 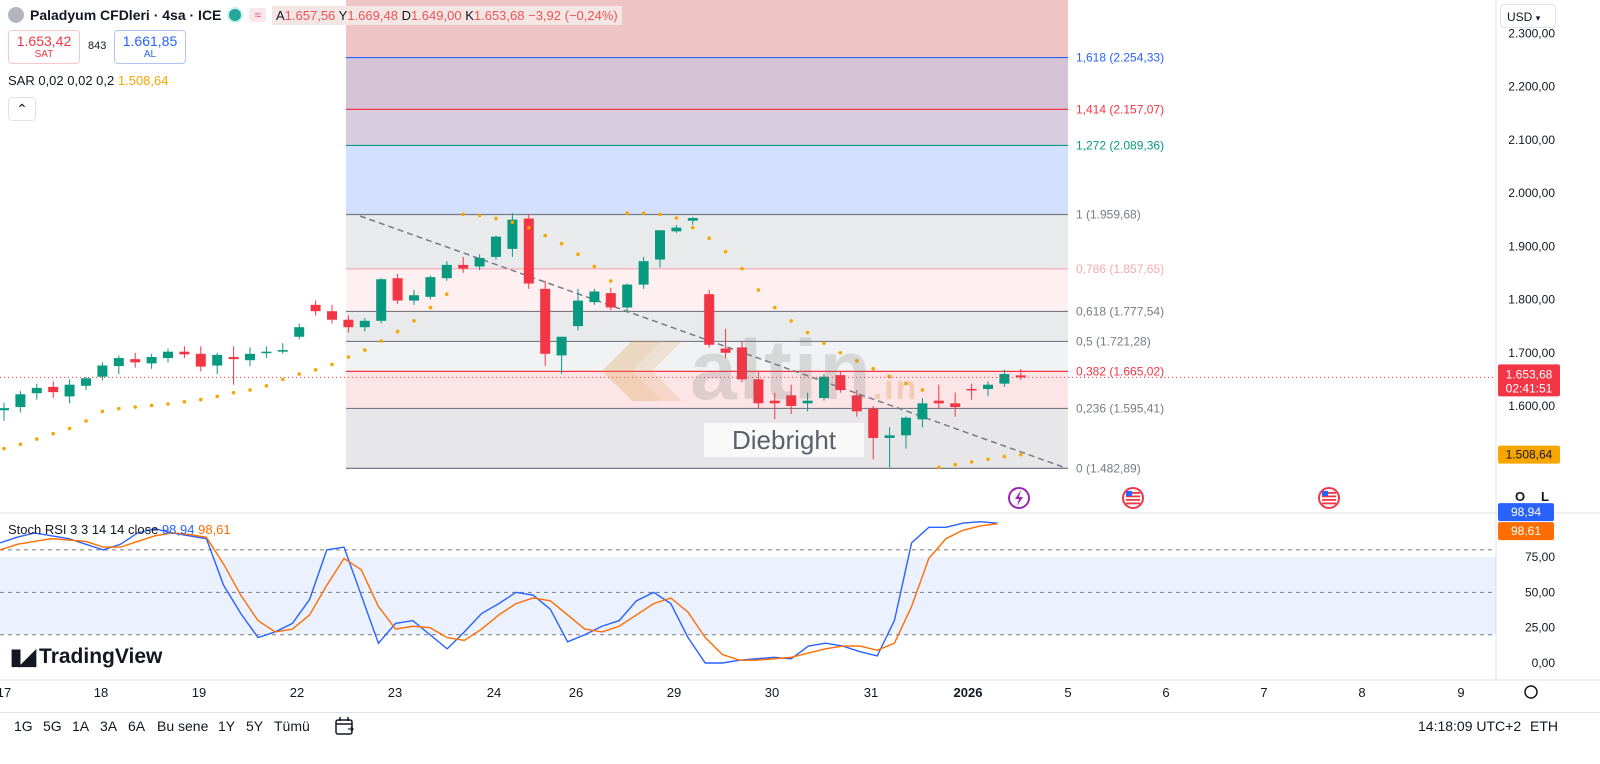 I want to click on stoch-band, so click(x=748, y=596).